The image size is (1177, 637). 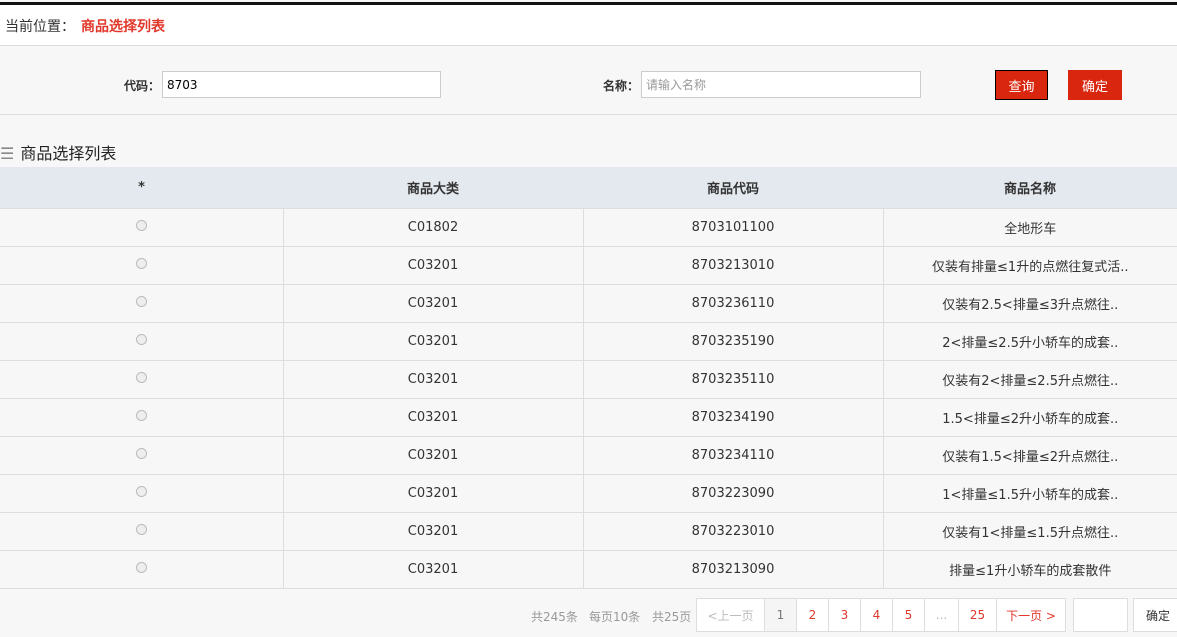 I want to click on top-border, so click(x=588, y=3).